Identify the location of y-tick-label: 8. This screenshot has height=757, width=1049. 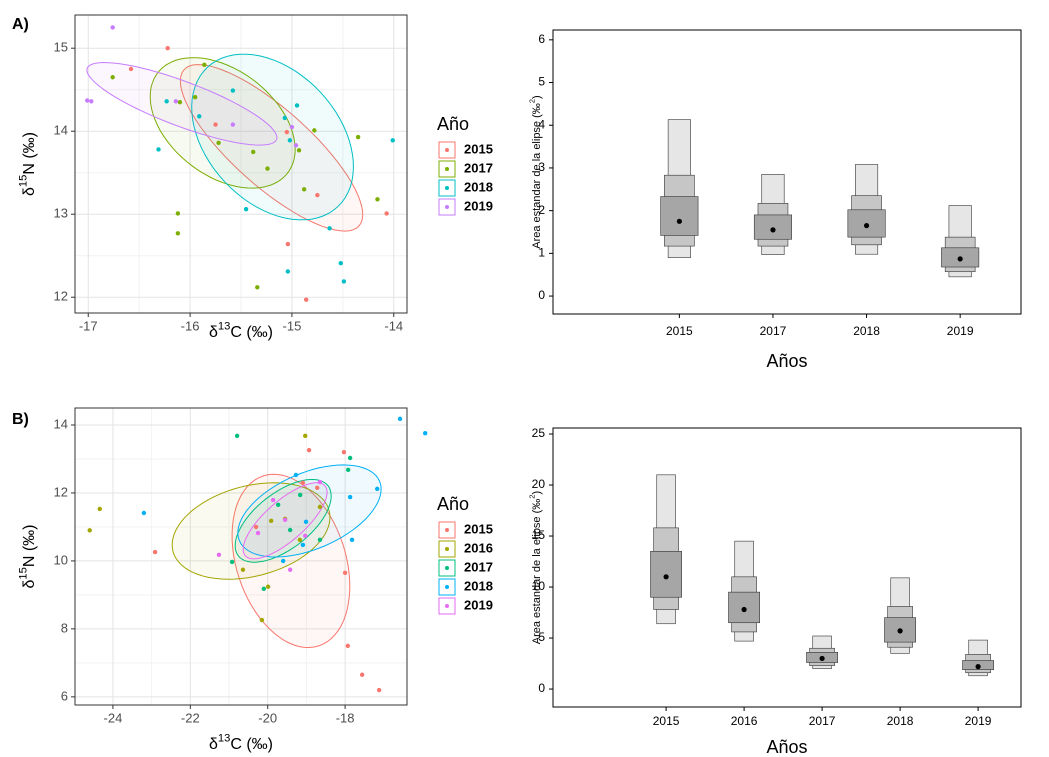
(64, 627).